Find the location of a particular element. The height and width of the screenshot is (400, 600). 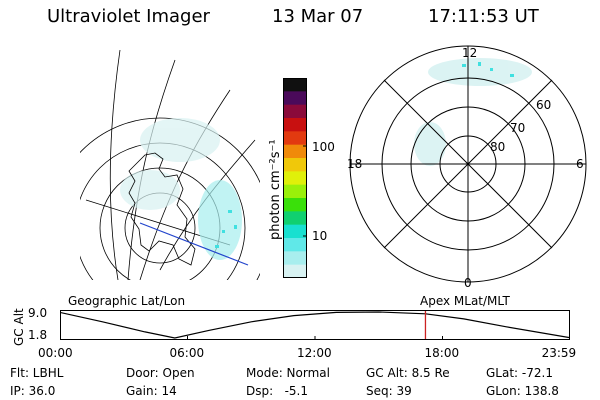

aurora-oval is located at coordinates (473, 112).